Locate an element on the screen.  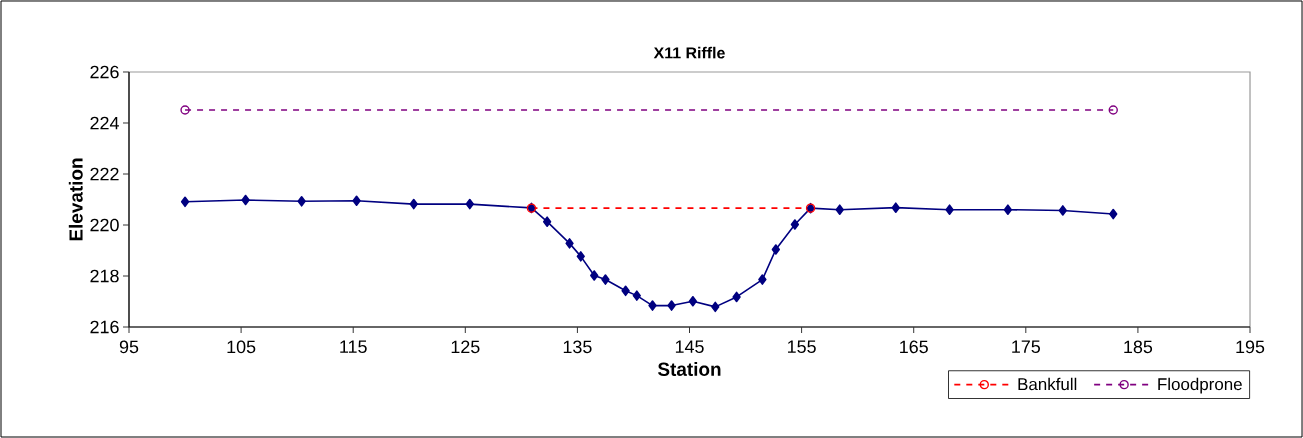
x-tick-label: 135 is located at coordinates (577, 347).